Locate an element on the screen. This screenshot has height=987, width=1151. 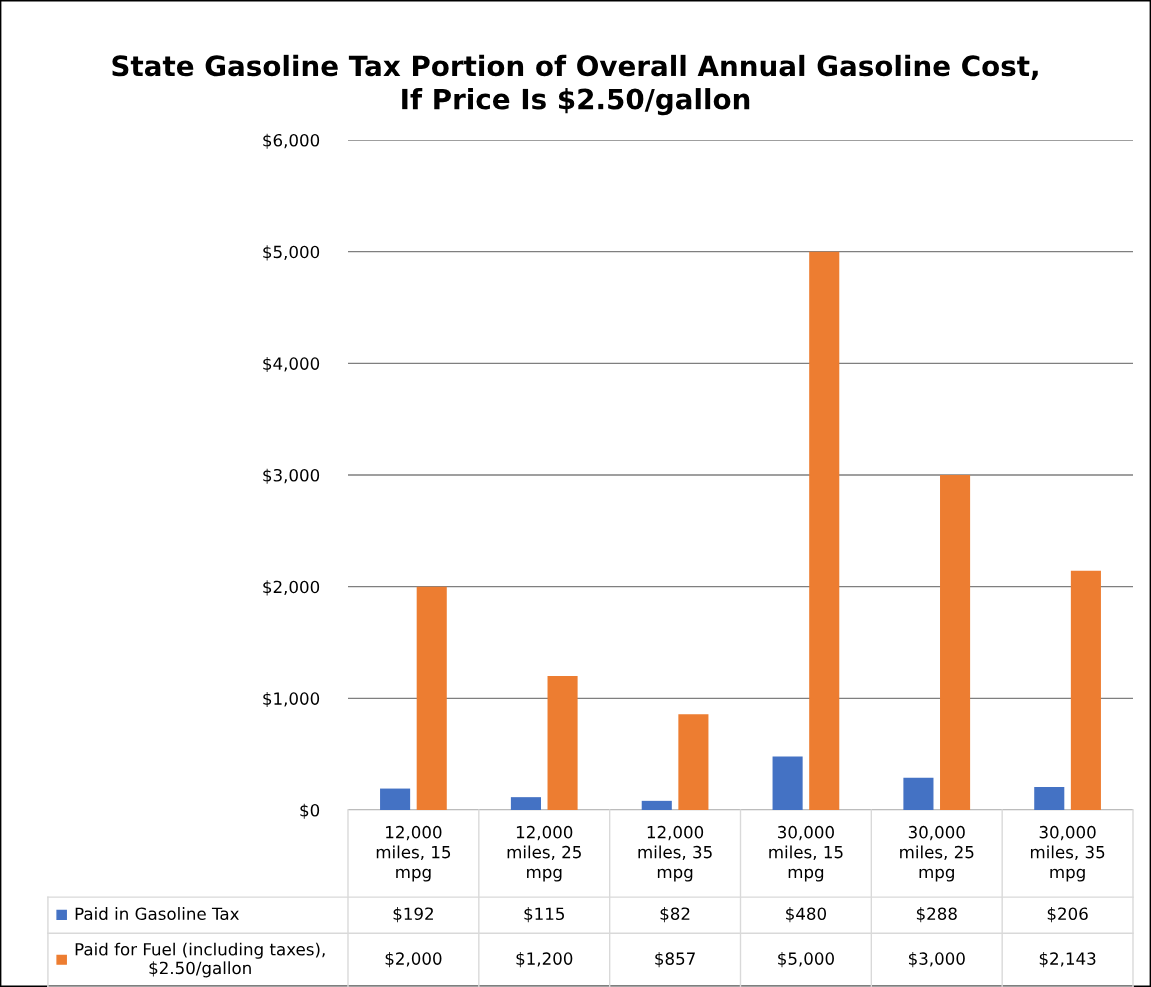
x-tick-label: 30,000 miles, 15 mpg is located at coordinates (806, 853).